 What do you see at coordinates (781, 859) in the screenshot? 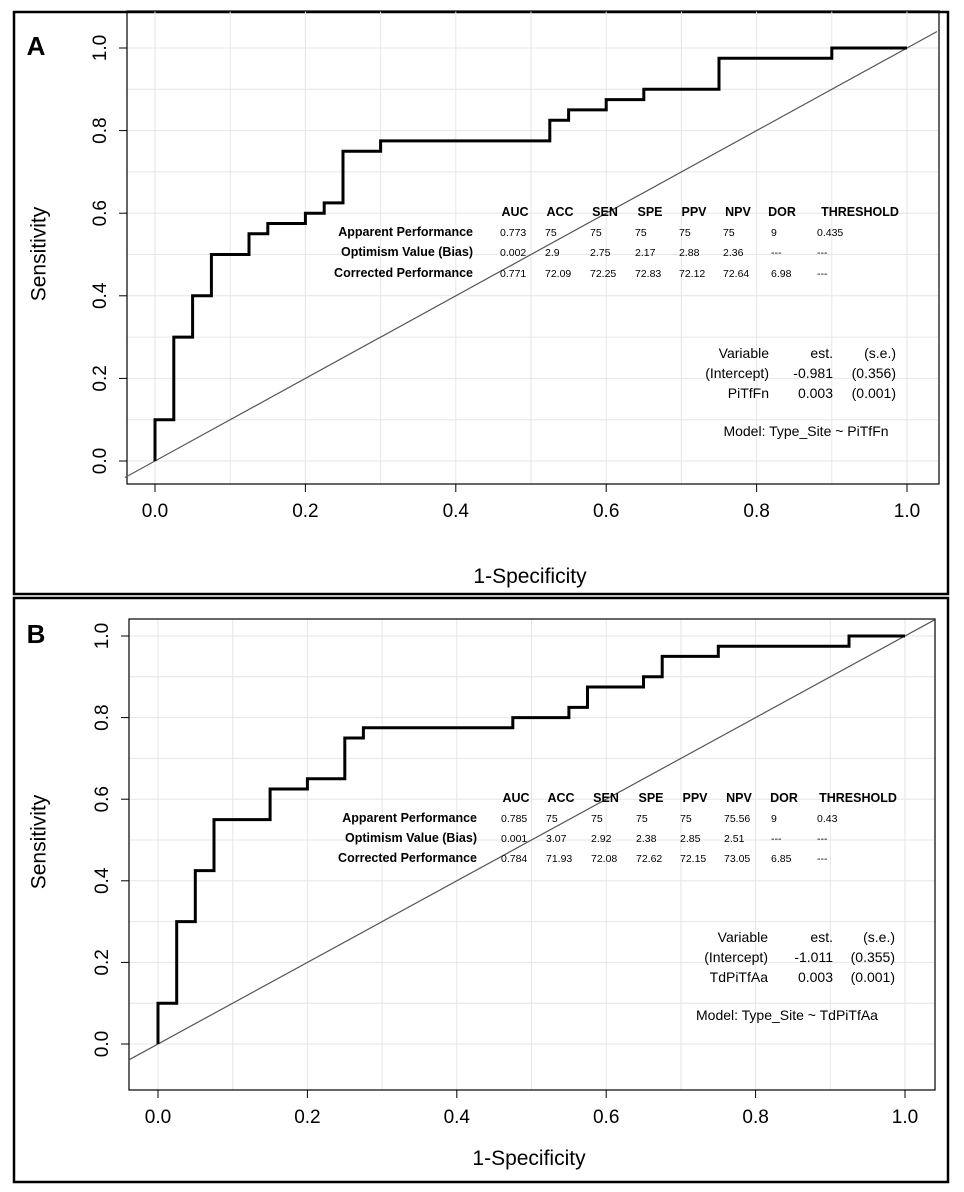
I see `table-cell: 6.85` at bounding box center [781, 859].